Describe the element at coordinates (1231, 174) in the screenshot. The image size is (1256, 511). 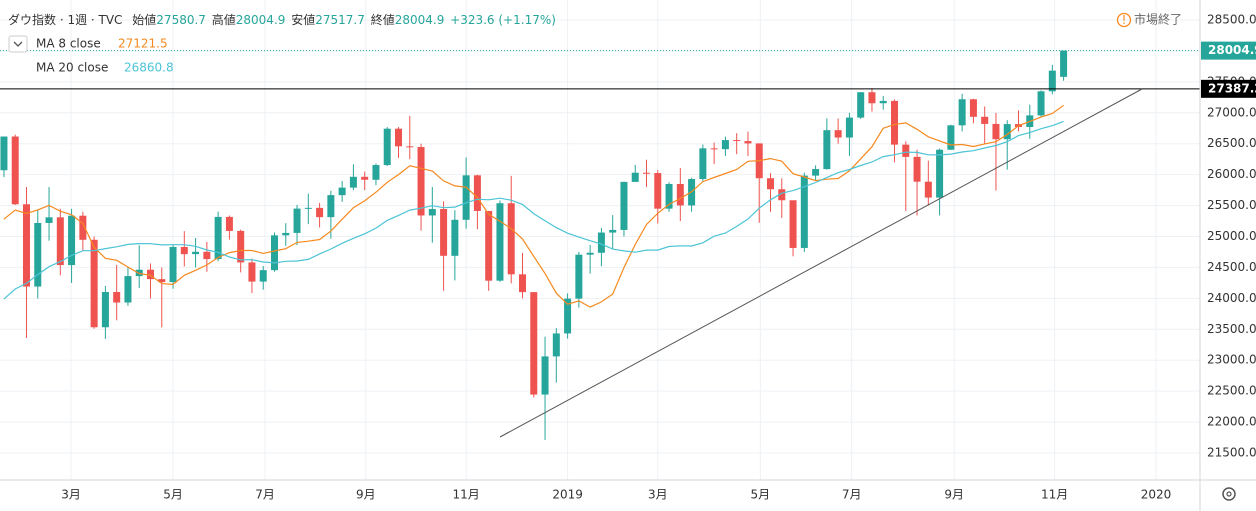
I see `y-tick-label: 26000.0` at that location.